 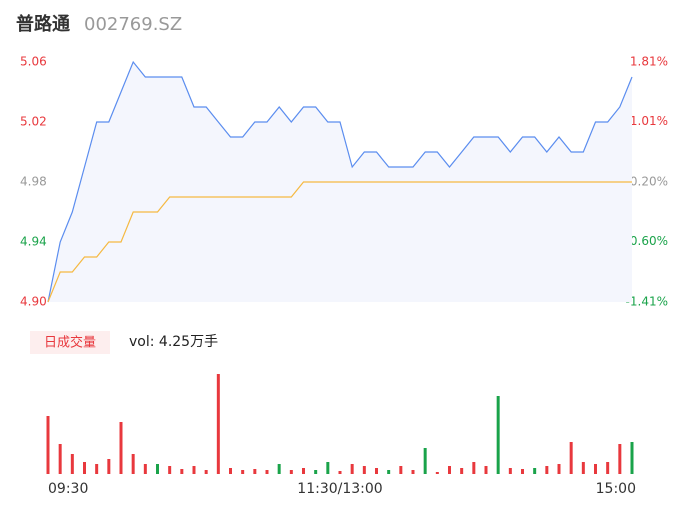 What do you see at coordinates (33, 182) in the screenshot?
I see `y-tick-label: 4.98` at bounding box center [33, 182].